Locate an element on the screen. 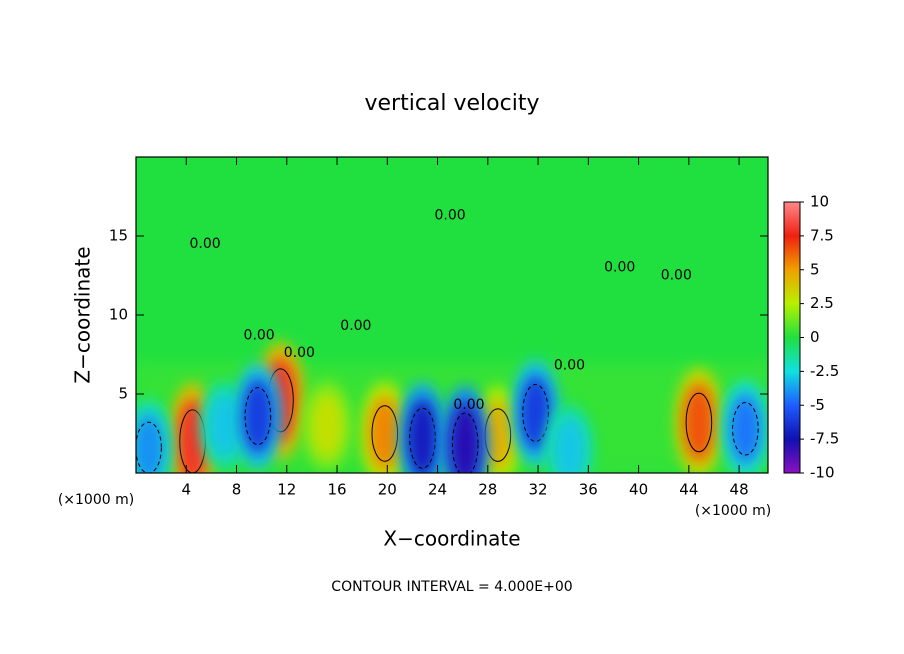 The width and height of the screenshot is (904, 654). y-axis-label: Z−coordinate is located at coordinates (83, 314).